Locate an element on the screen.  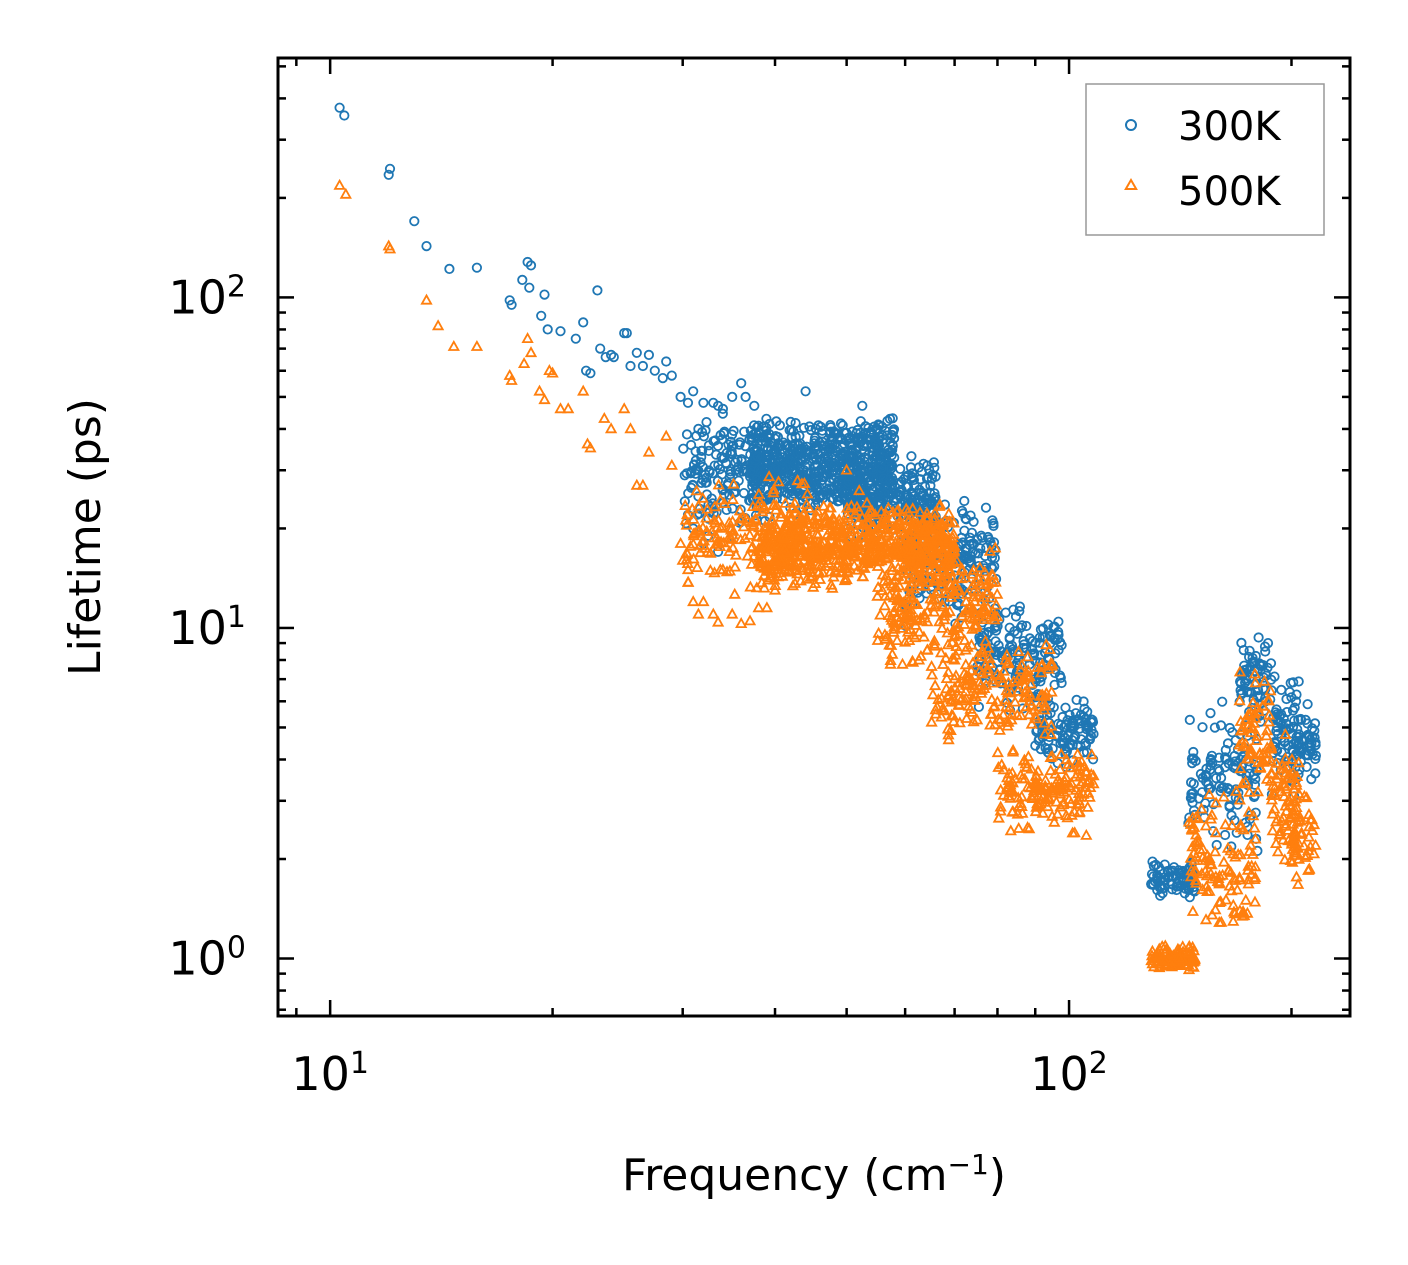
legend-label-300k: 300K is located at coordinates (1230, 127).